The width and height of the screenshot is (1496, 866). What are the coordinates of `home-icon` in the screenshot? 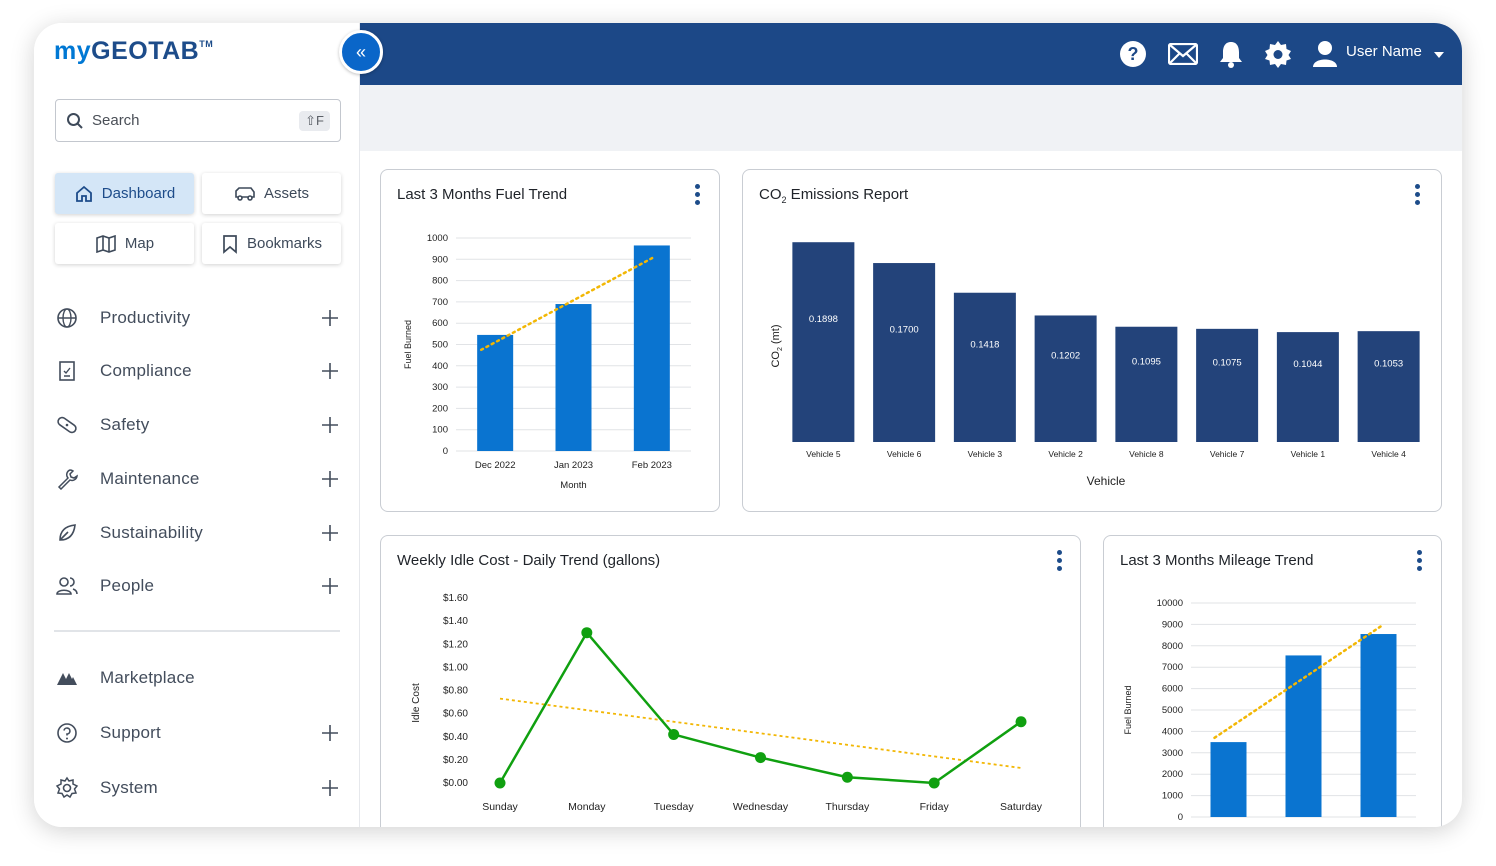 It's located at (83, 193).